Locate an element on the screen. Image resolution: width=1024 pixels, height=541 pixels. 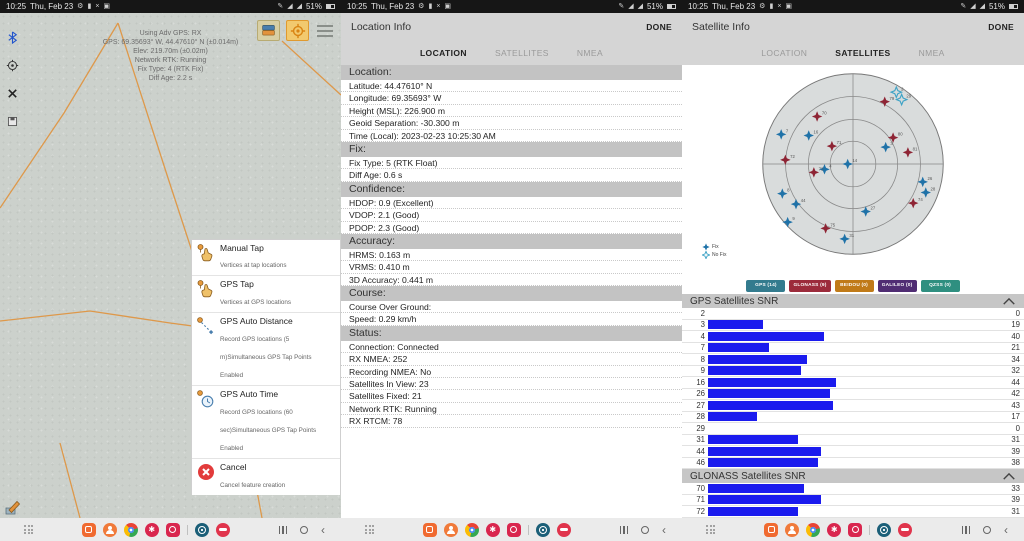
menu-button is located at coordinates (325, 31).